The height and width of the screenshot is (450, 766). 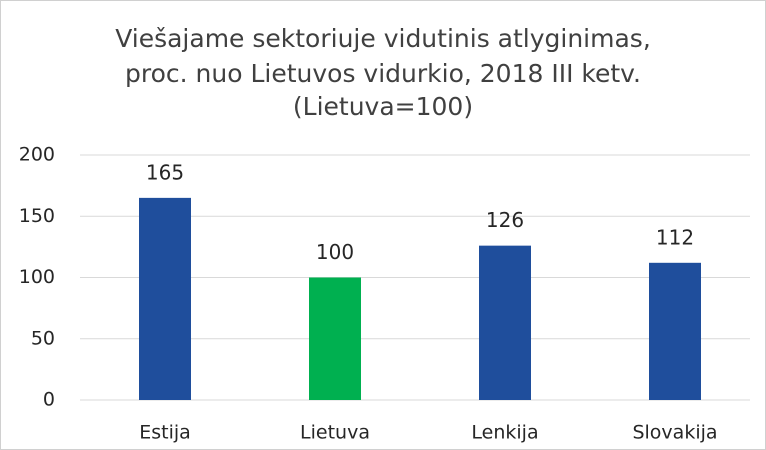 What do you see at coordinates (505, 220) in the screenshot?
I see `value-label: 126` at bounding box center [505, 220].